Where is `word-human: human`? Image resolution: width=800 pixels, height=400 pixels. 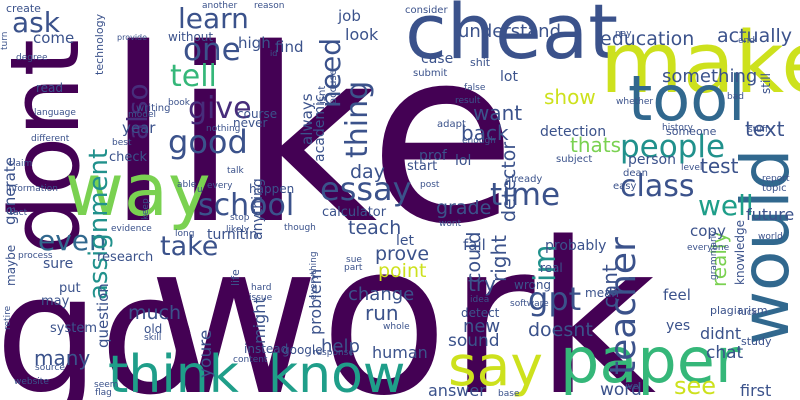
word-human: human is located at coordinates (400, 352).